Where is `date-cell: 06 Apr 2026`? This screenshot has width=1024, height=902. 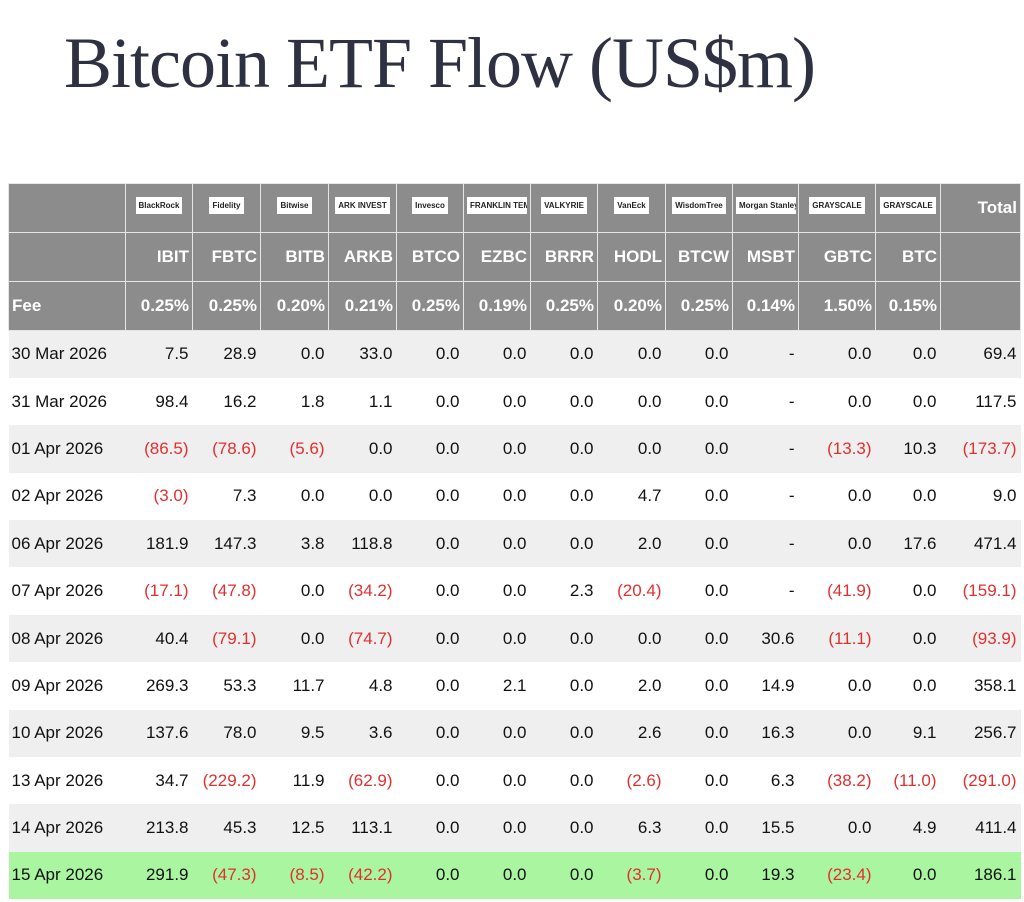 date-cell: 06 Apr 2026 is located at coordinates (67, 544).